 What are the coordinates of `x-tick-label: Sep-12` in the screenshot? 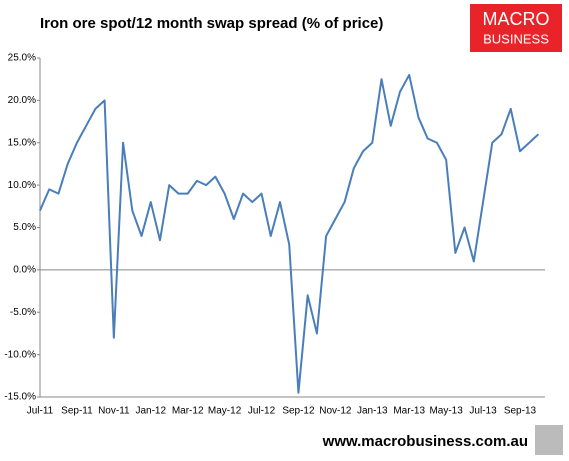 It's located at (298, 411).